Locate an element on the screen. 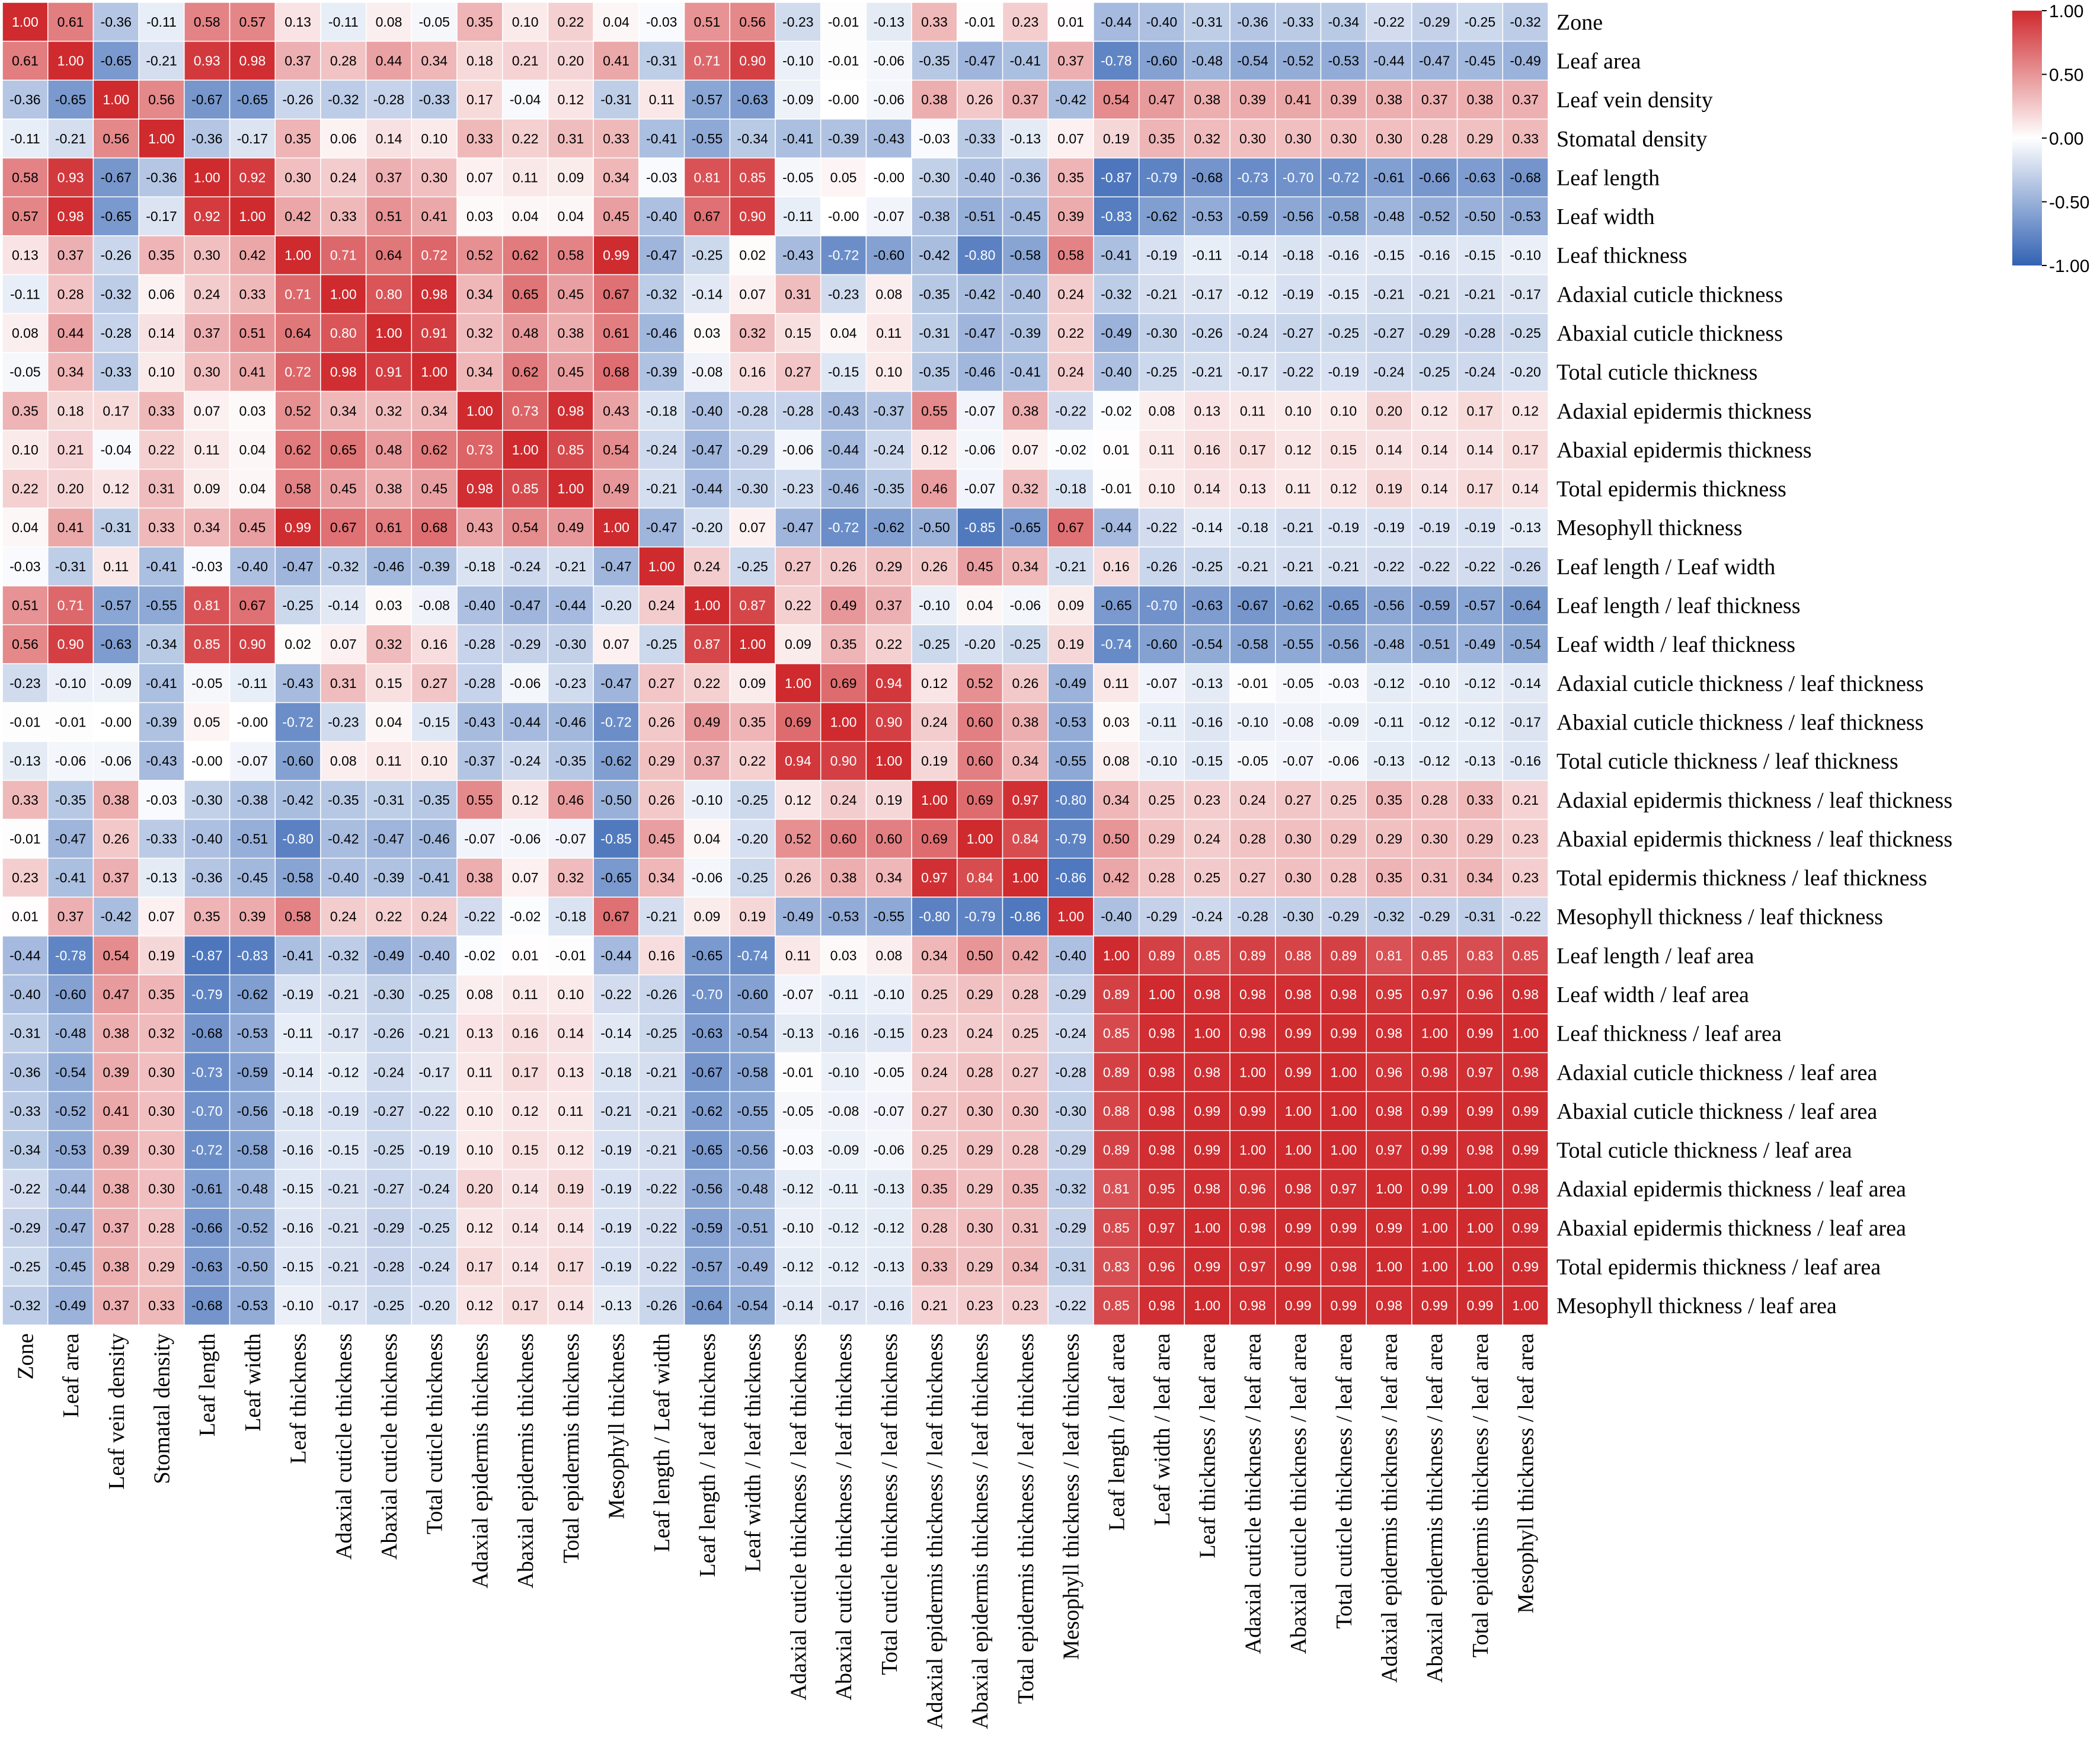  cell-value-label: 0.98 is located at coordinates (70, 216).